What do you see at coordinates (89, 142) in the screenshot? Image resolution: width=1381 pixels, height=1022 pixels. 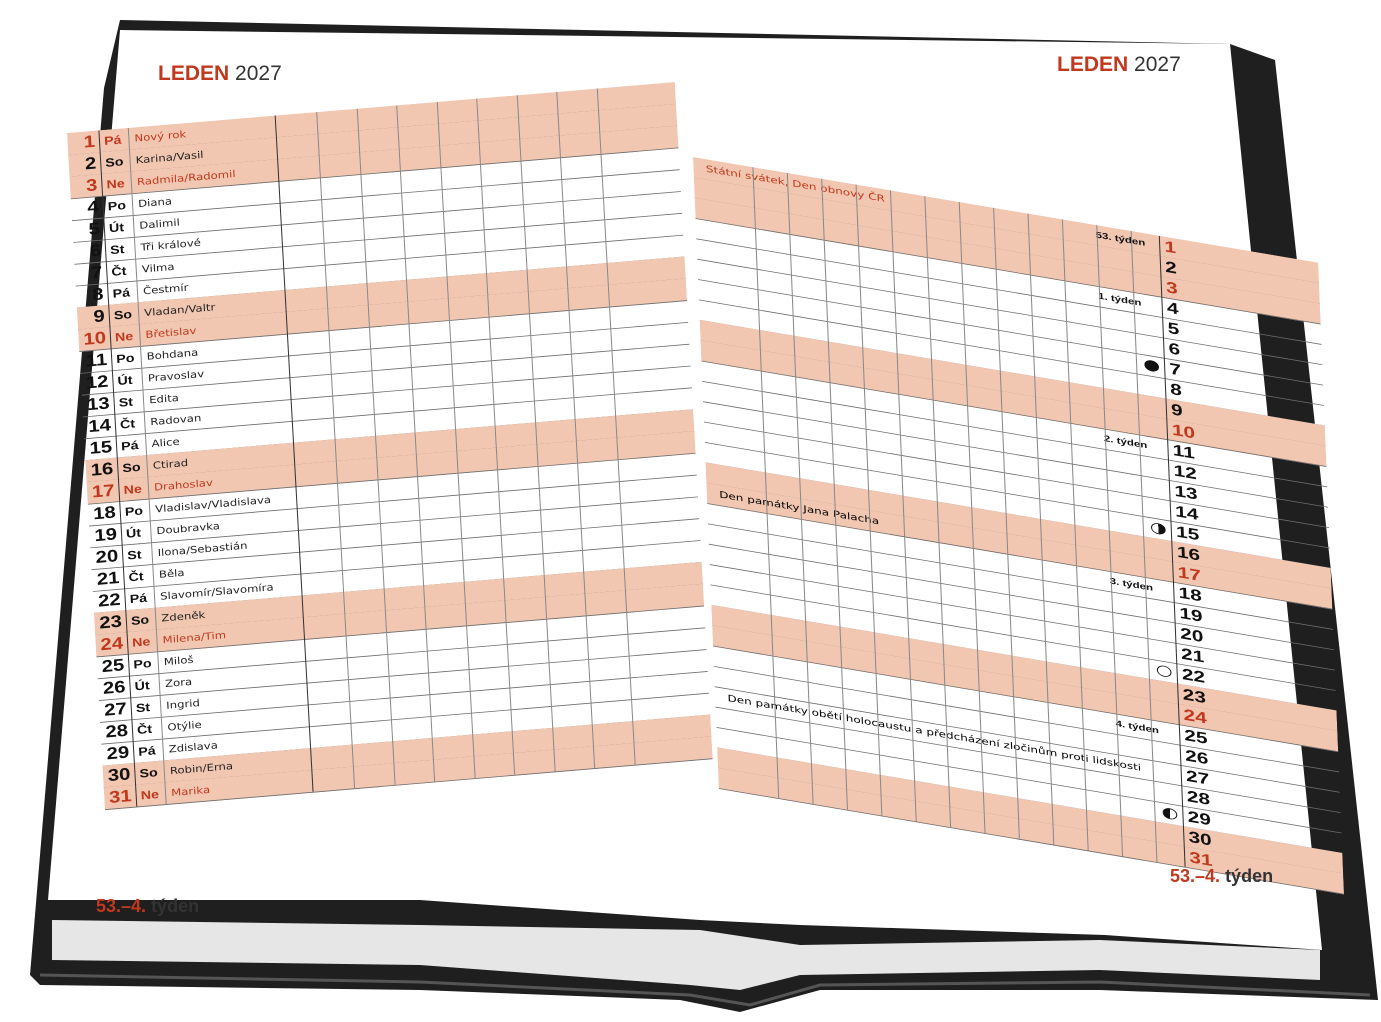 I see `day-number: 1` at bounding box center [89, 142].